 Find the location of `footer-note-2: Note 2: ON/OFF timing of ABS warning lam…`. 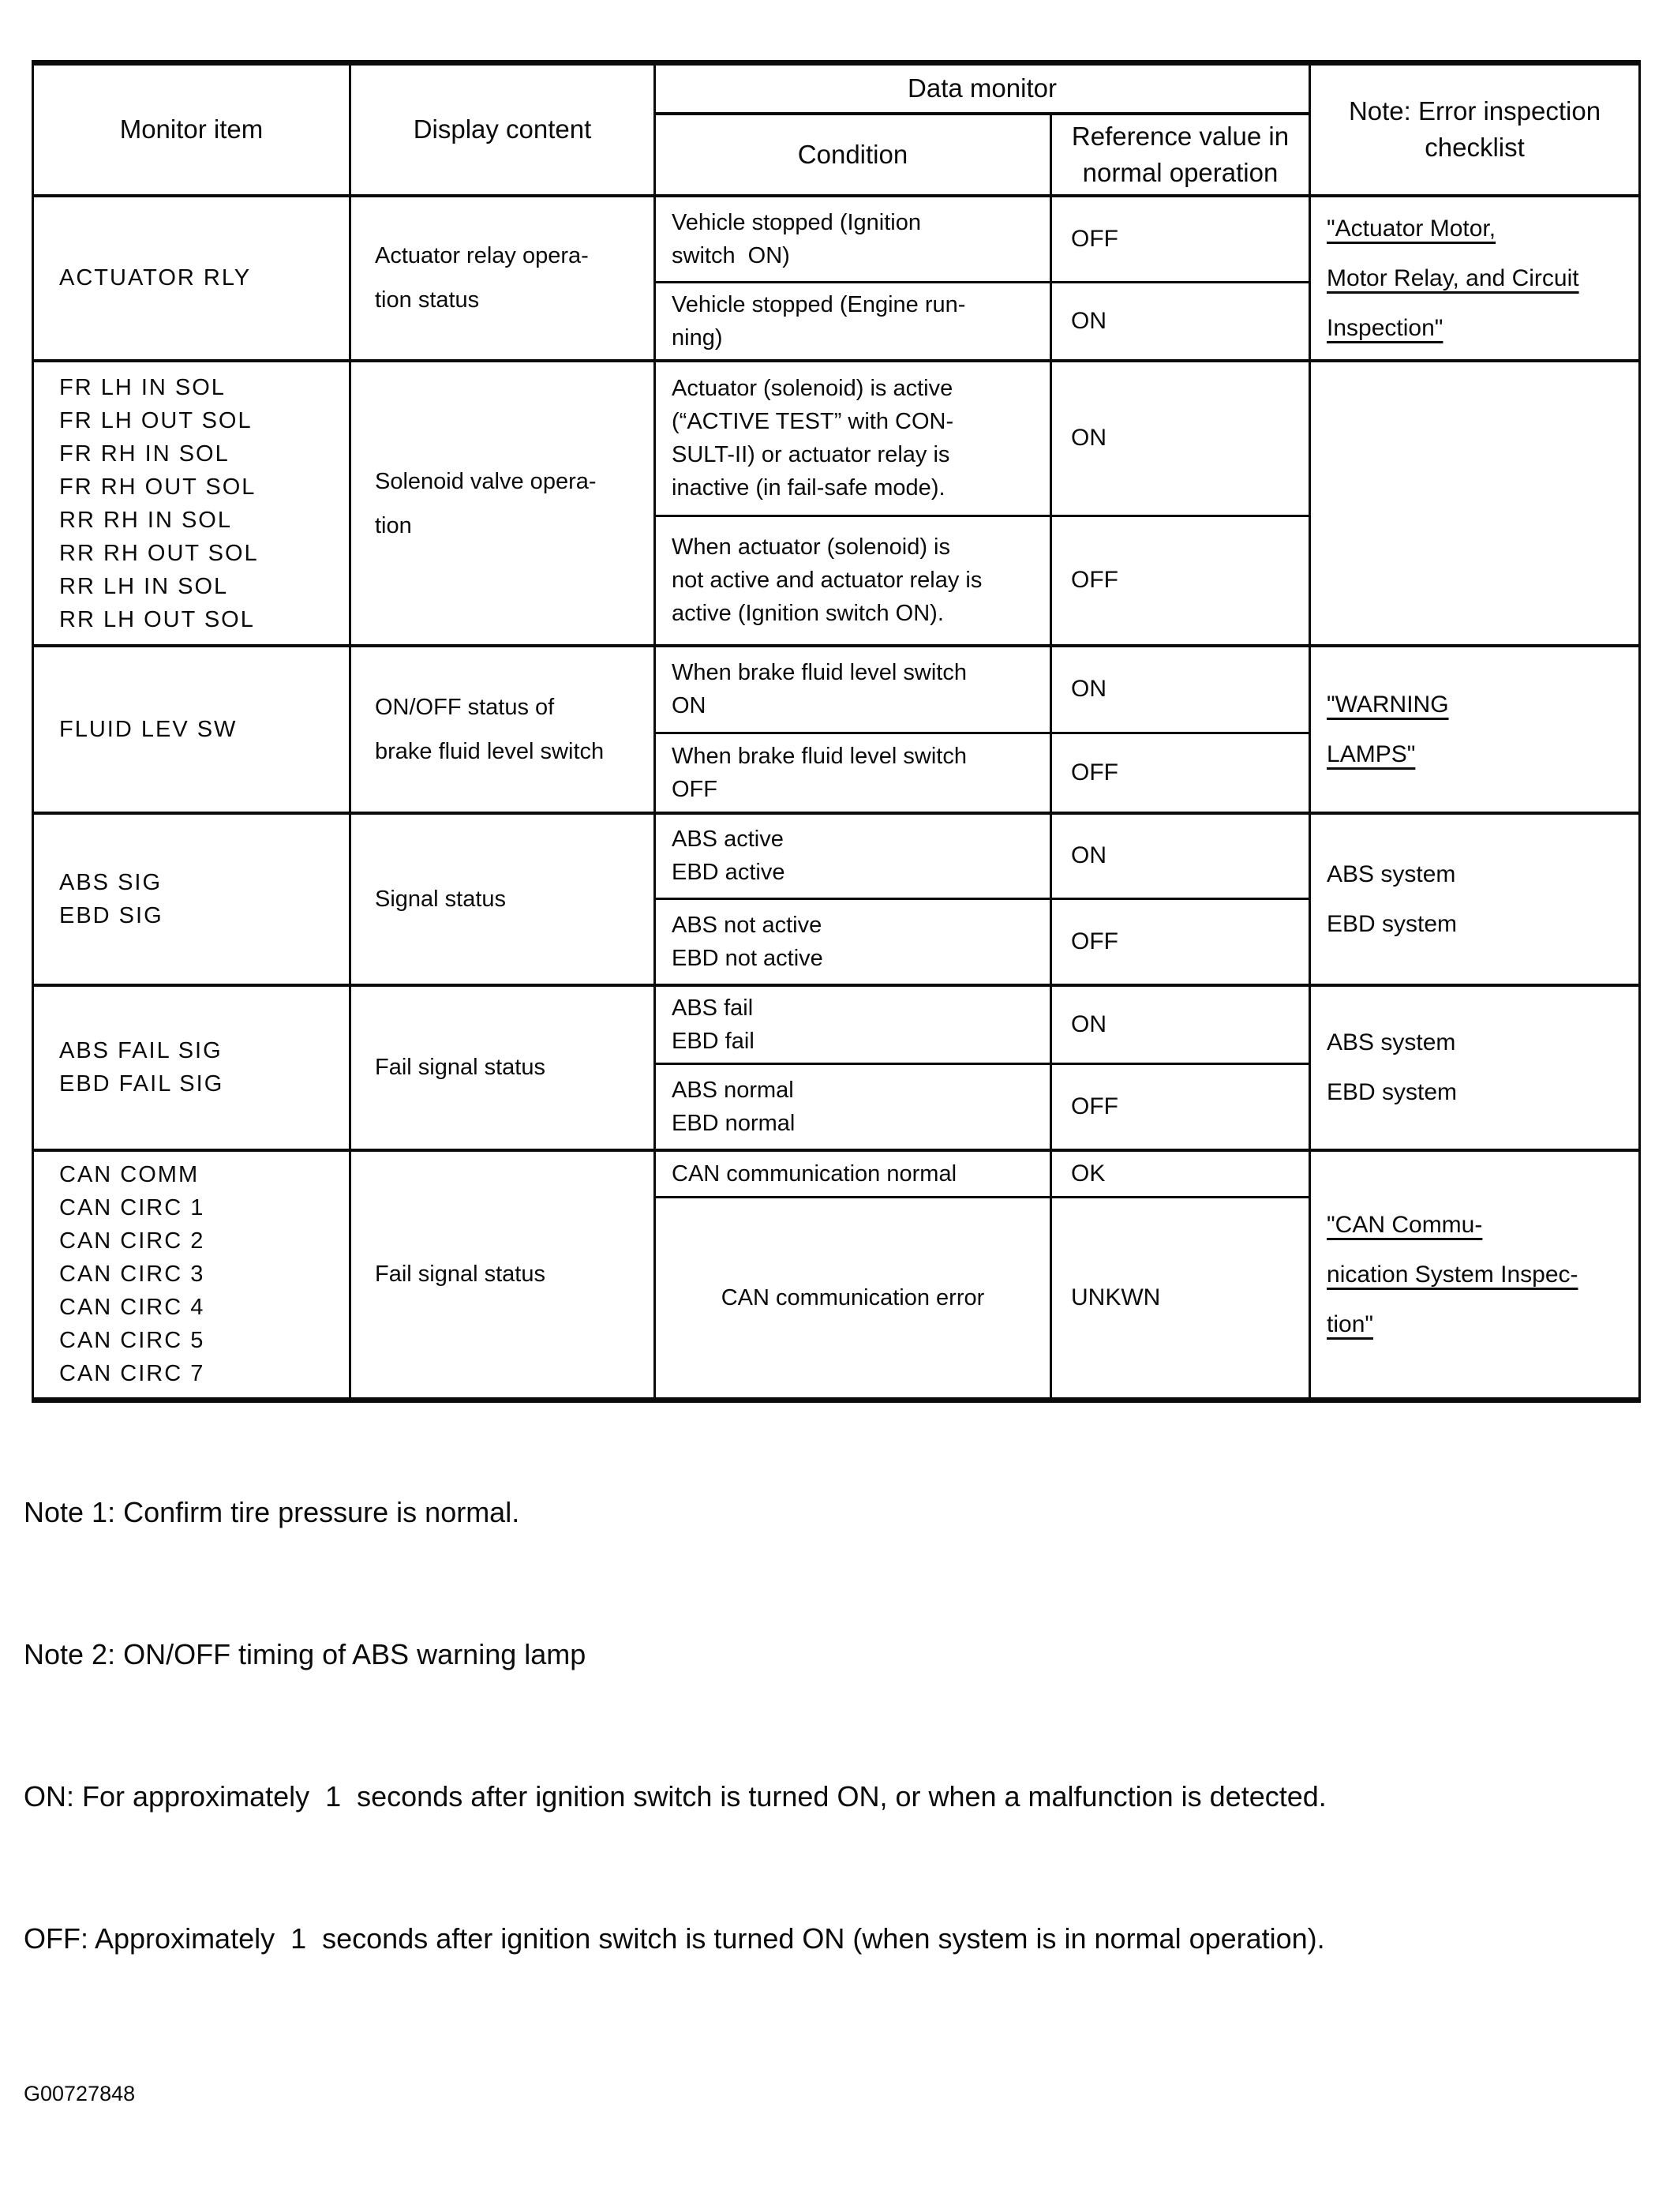

footer-note-2: Note 2: ON/OFF timing of ABS warning lam… is located at coordinates (305, 1654).